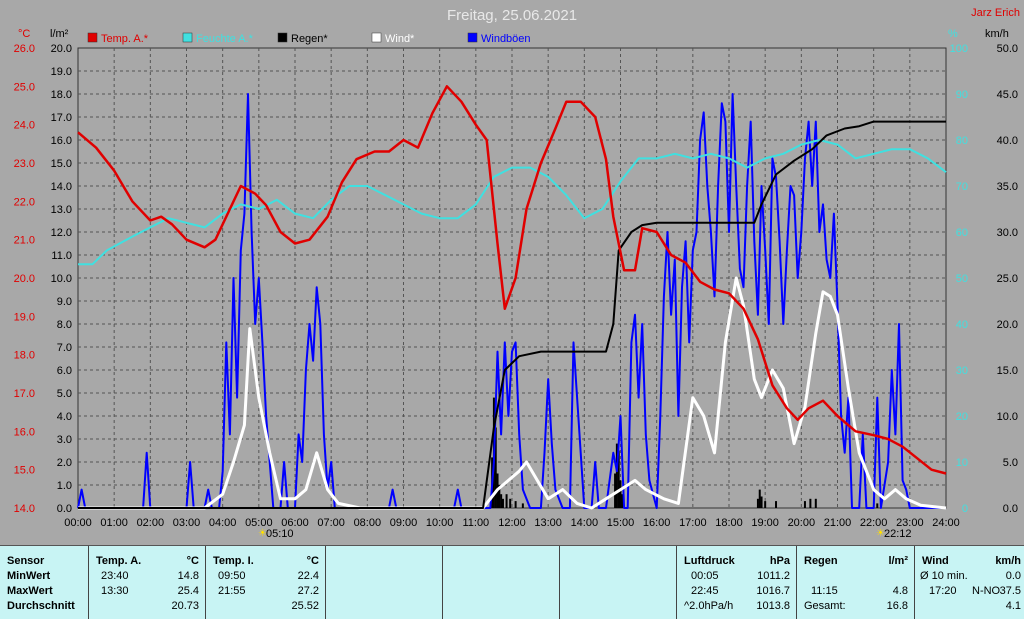 The image size is (1024, 619). Describe the element at coordinates (24, 241) in the screenshot. I see `temp-tick-label: 21.0` at that location.